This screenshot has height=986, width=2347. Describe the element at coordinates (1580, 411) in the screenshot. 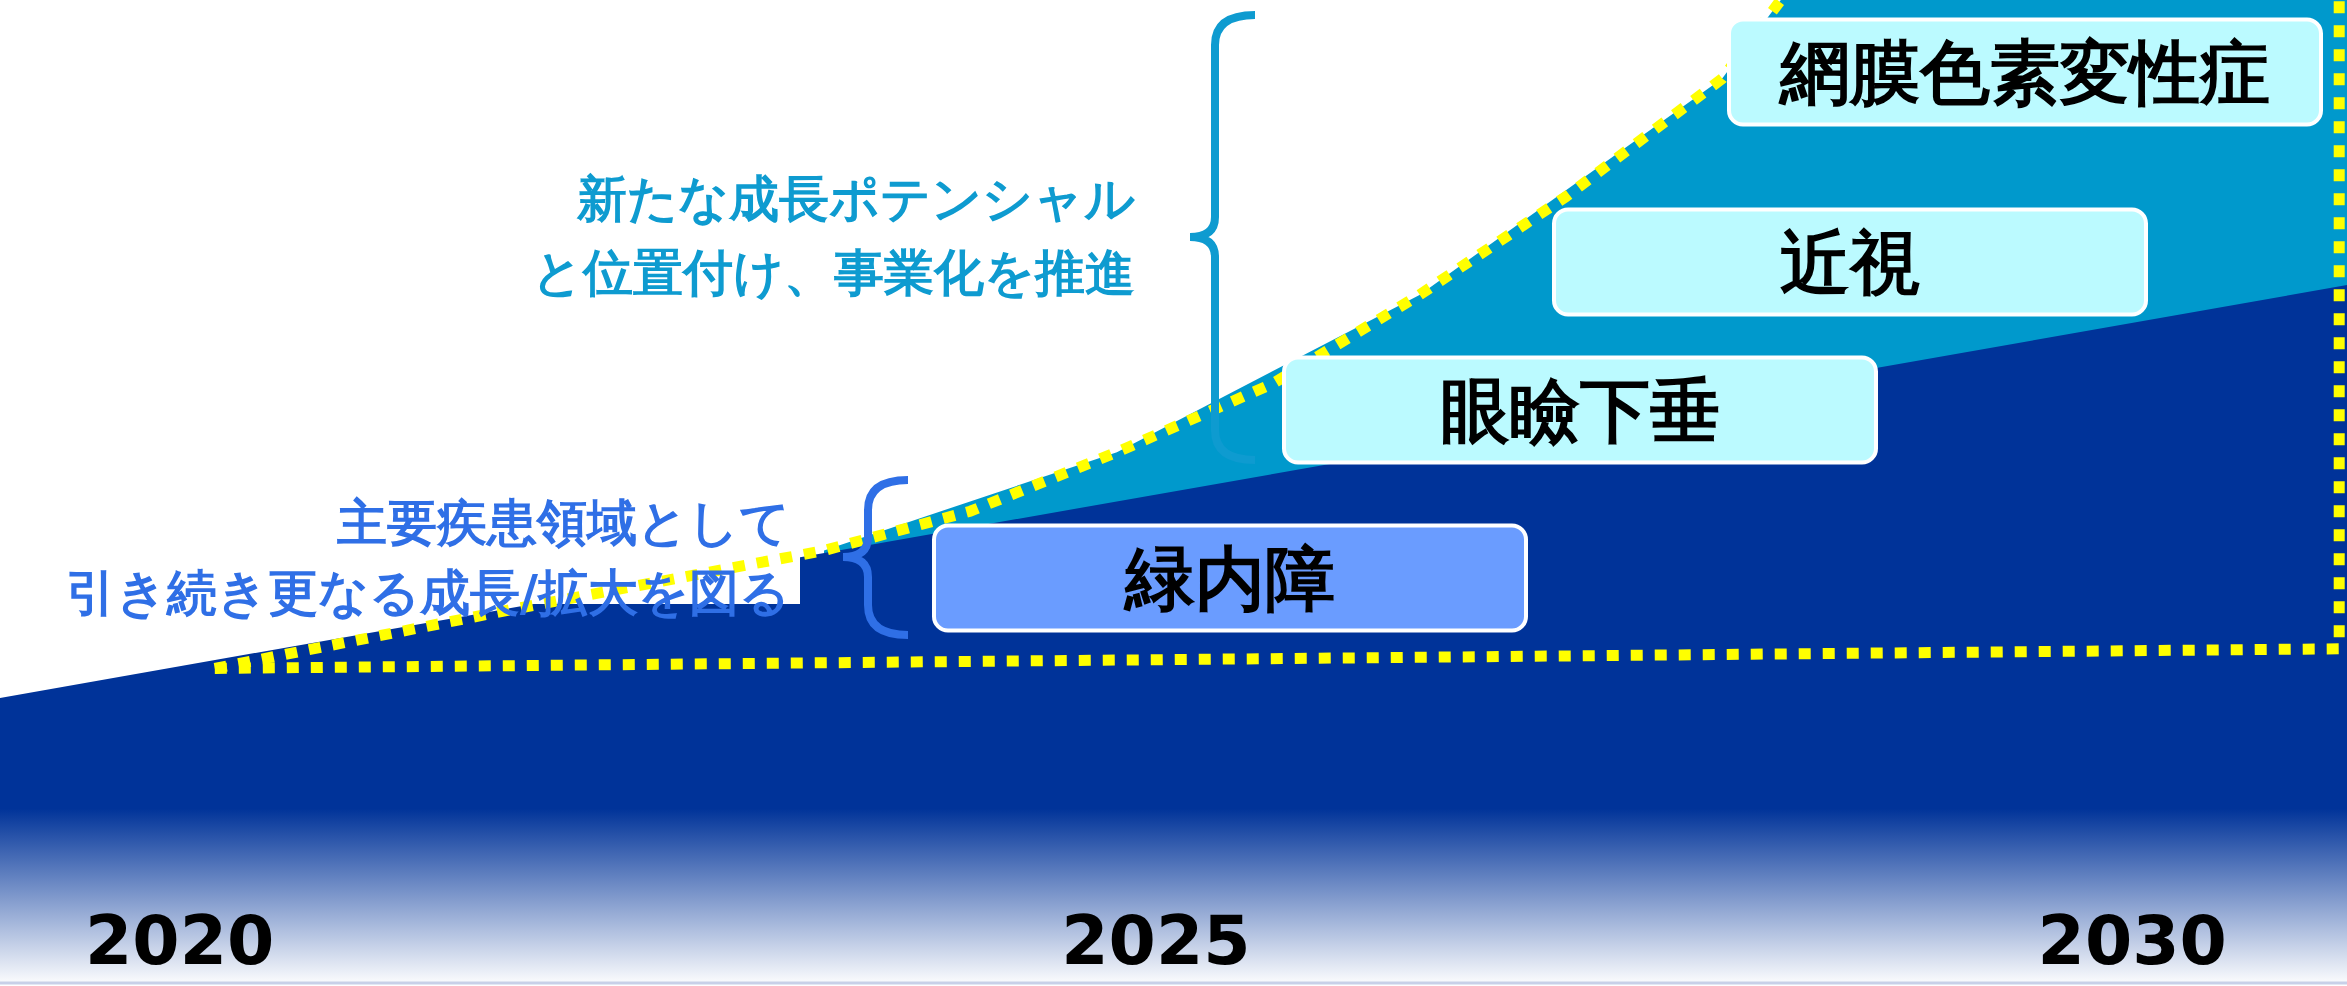

I see `annotation: 眼瞼下垂` at that location.